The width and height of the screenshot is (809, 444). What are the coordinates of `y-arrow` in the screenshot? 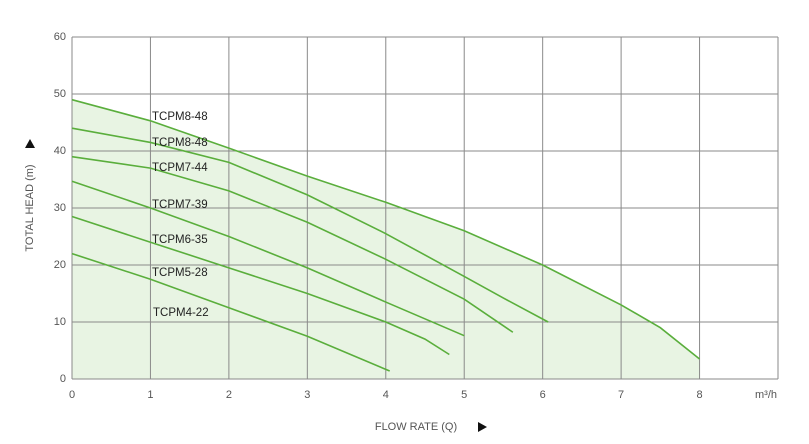 It's located at (30, 143).